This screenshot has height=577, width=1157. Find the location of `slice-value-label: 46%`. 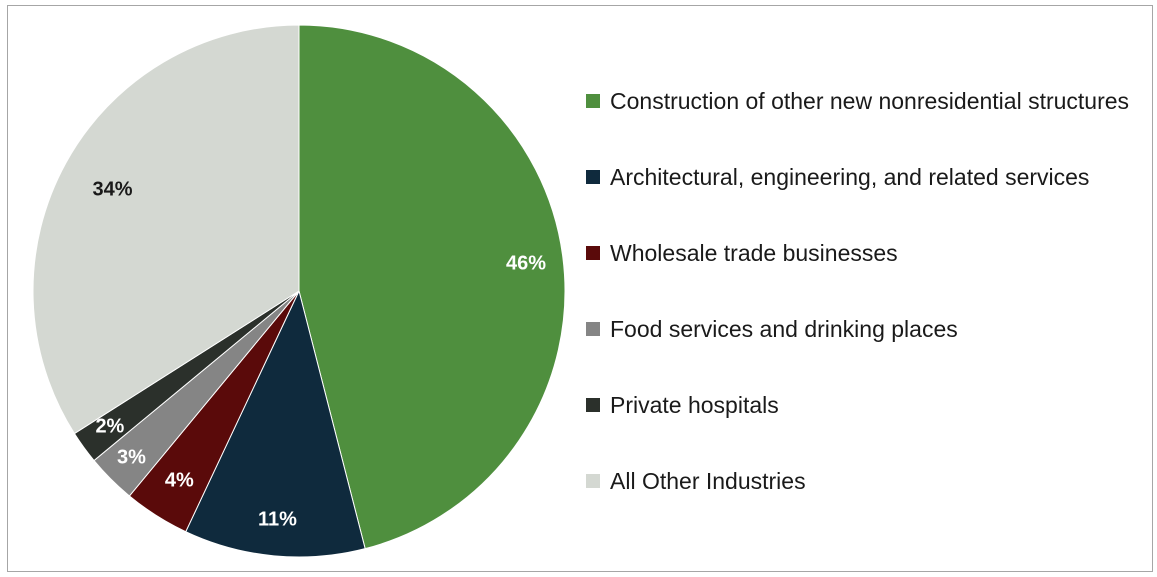

slice-value-label: 46% is located at coordinates (526, 263).